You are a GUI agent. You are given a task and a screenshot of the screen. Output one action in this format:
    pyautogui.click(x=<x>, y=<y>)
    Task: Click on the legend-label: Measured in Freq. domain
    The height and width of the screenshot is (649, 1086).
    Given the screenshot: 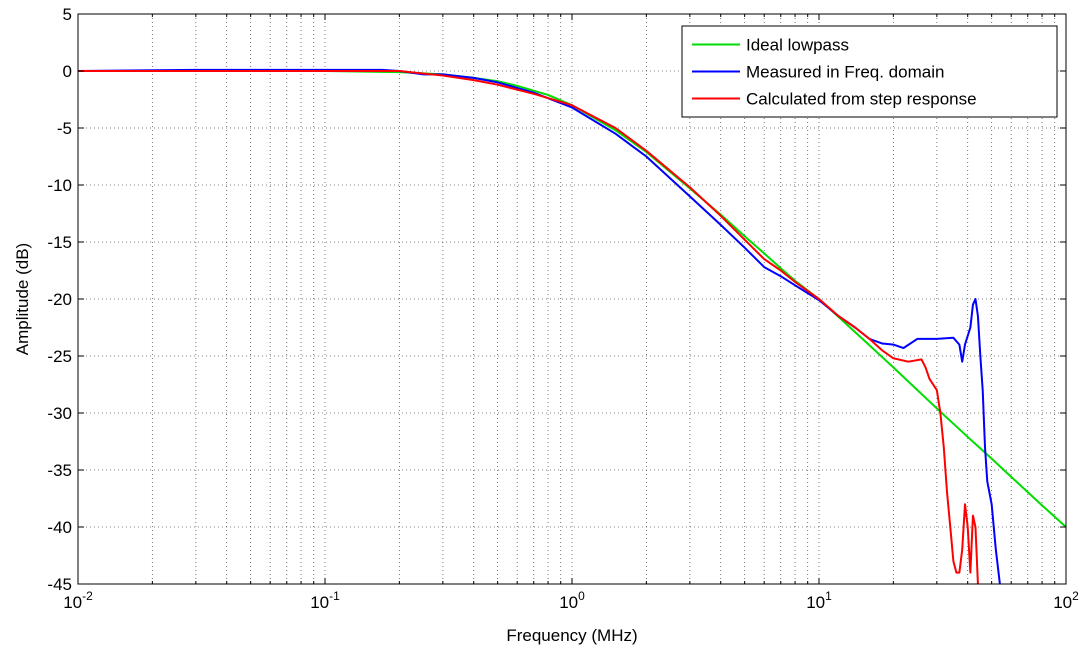 What is the action you would take?
    pyautogui.click(x=845, y=72)
    